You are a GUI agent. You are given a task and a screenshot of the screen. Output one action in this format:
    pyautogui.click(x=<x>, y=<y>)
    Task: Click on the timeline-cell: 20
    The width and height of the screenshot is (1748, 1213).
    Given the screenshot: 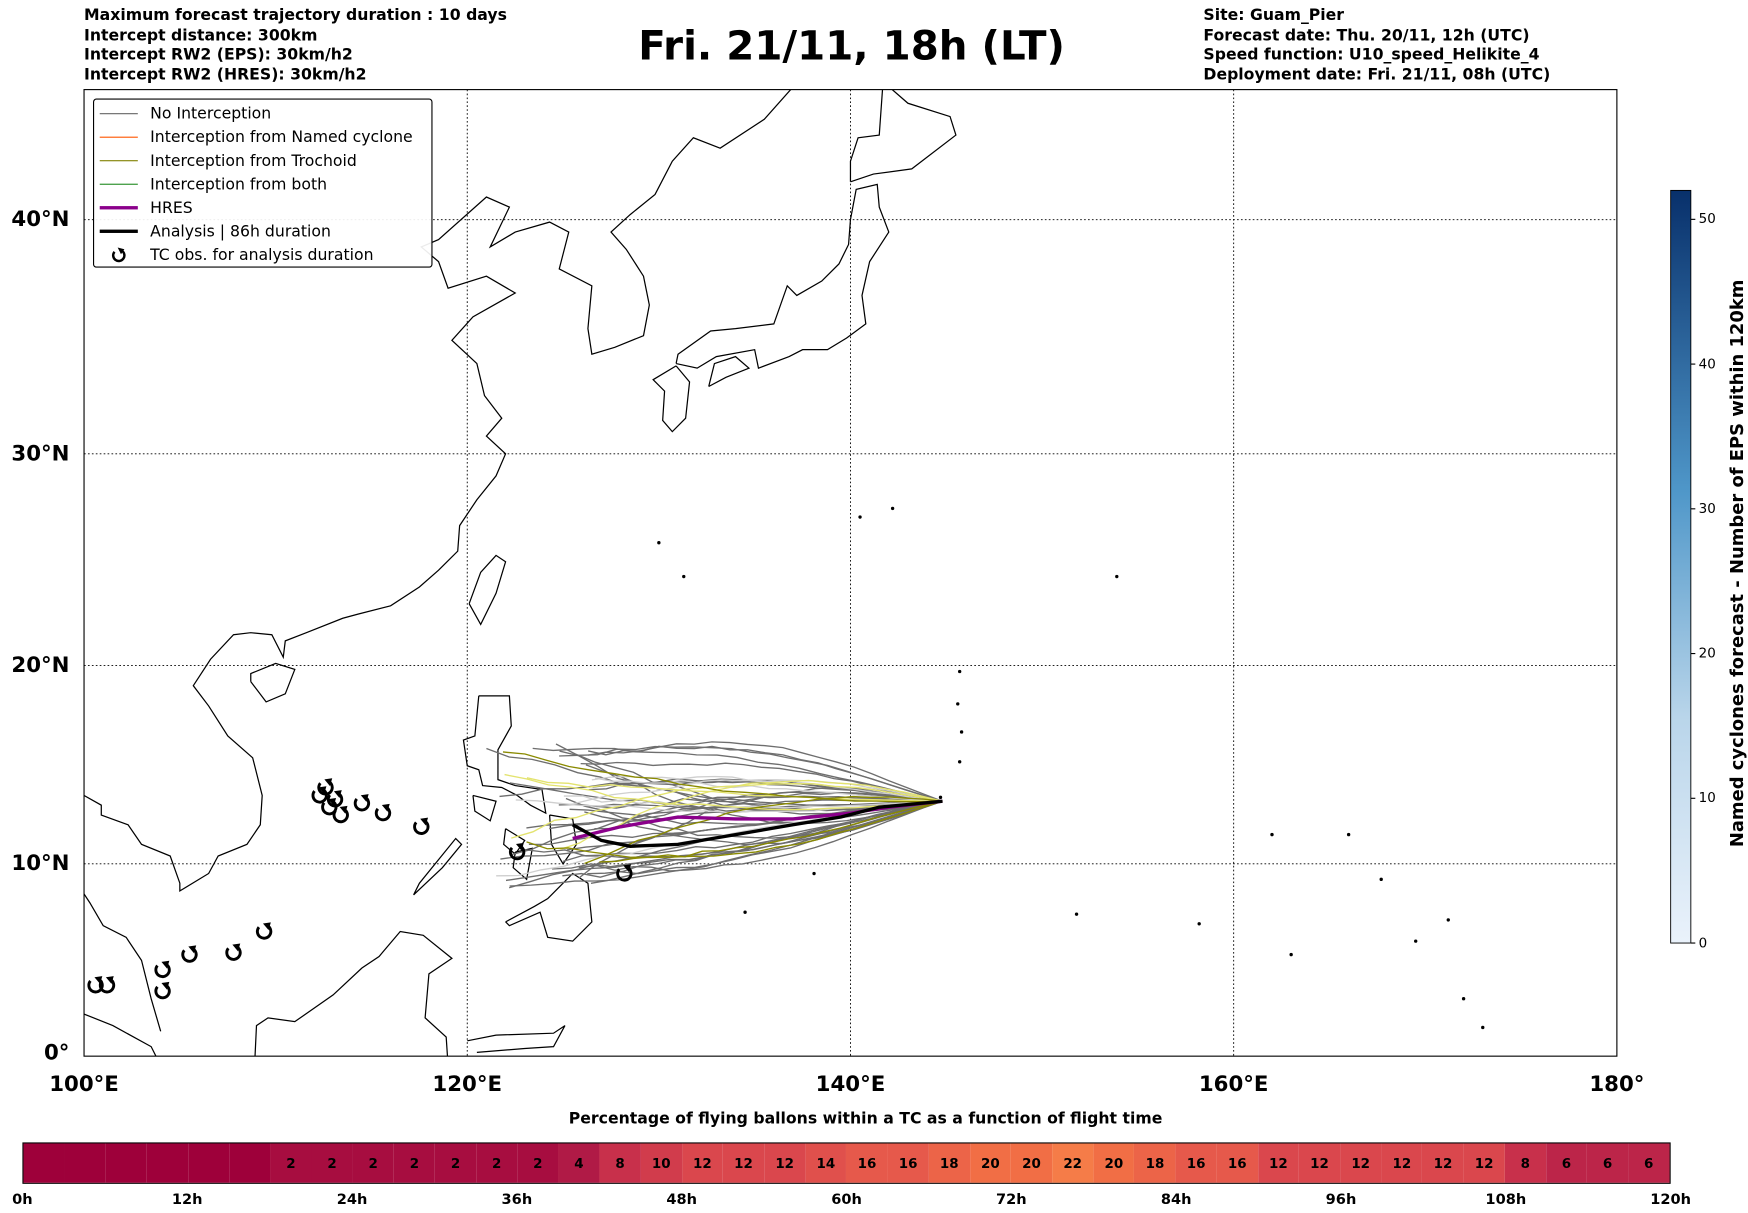 What is the action you would take?
    pyautogui.click(x=1114, y=1163)
    